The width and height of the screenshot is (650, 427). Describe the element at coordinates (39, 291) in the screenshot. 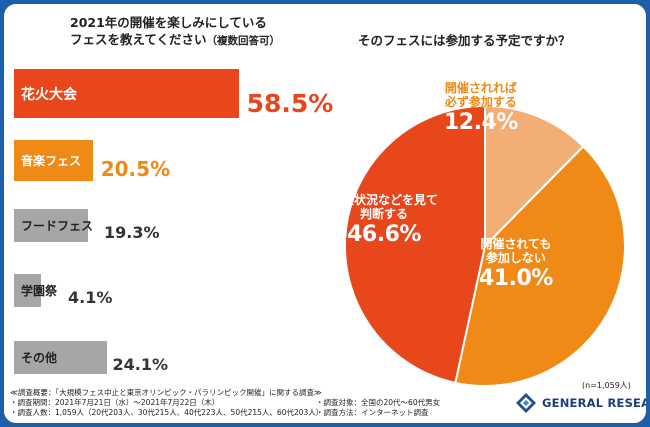

I see `bar-category-label: 学園祭` at that location.